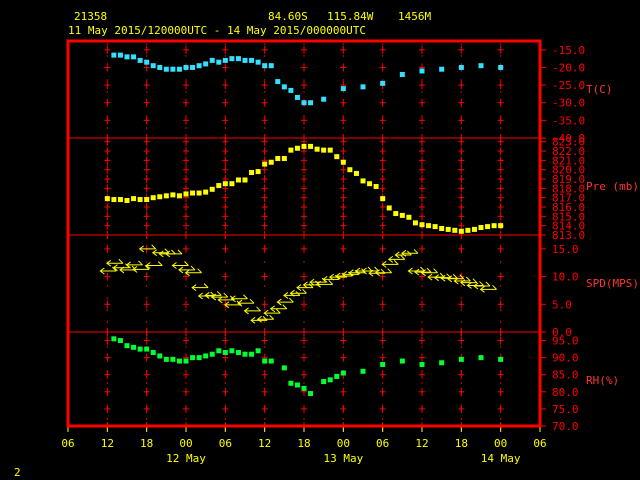  I want to click on x-date-label: 14 May, so click(501, 458).